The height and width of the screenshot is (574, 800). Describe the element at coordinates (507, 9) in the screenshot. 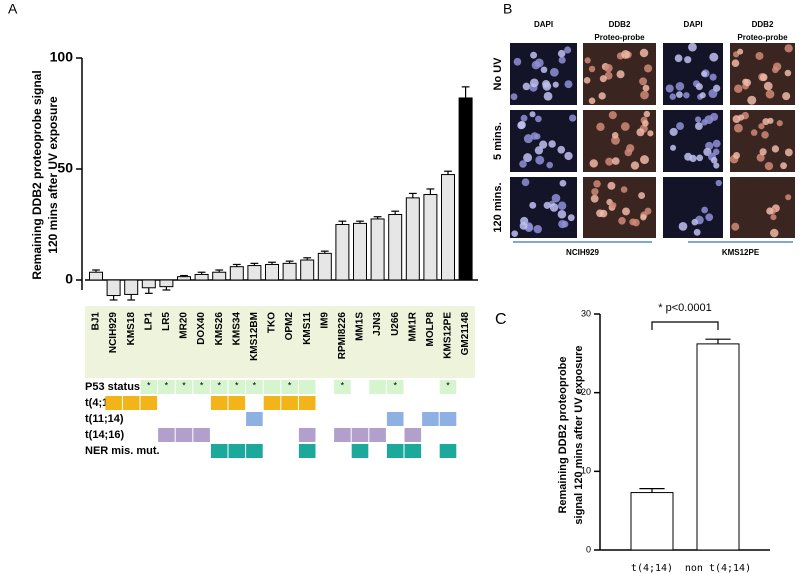

I see `panel-label: B` at that location.